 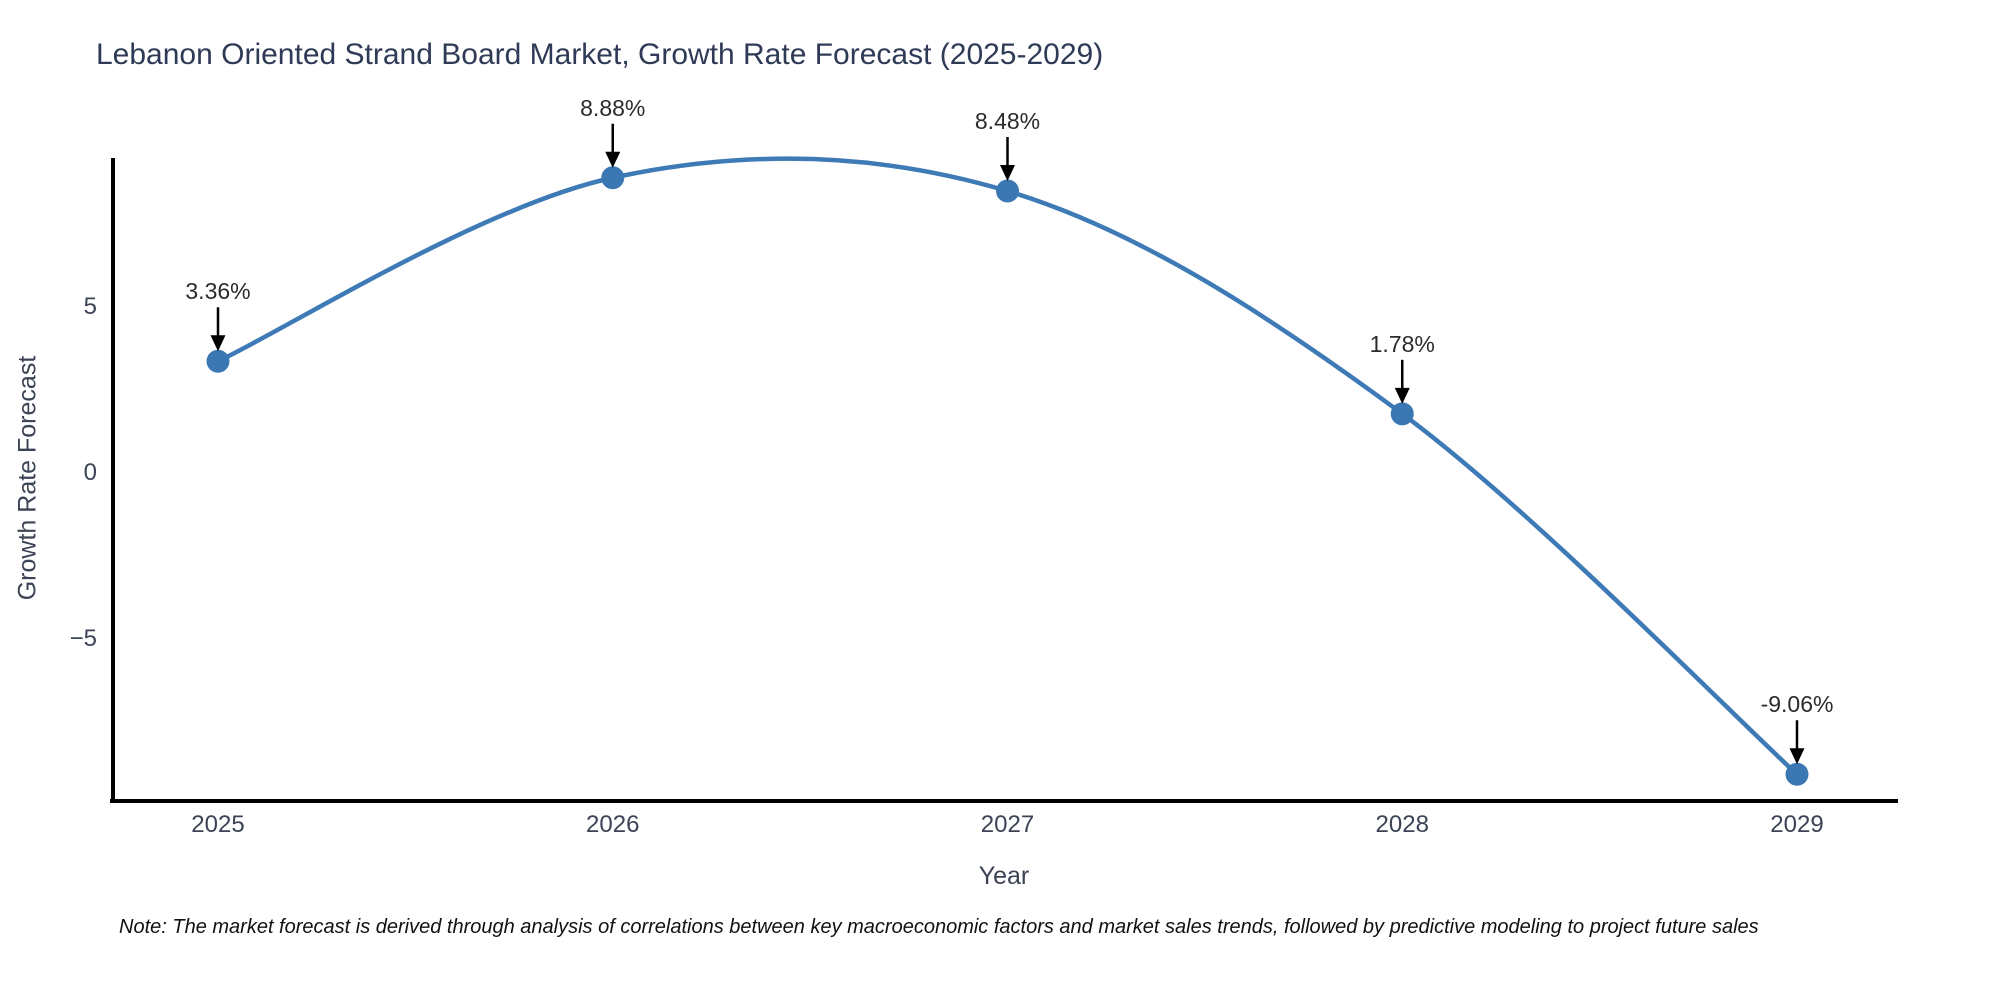 What do you see at coordinates (1007, 121) in the screenshot?
I see `point-value-label: 8.48%` at bounding box center [1007, 121].